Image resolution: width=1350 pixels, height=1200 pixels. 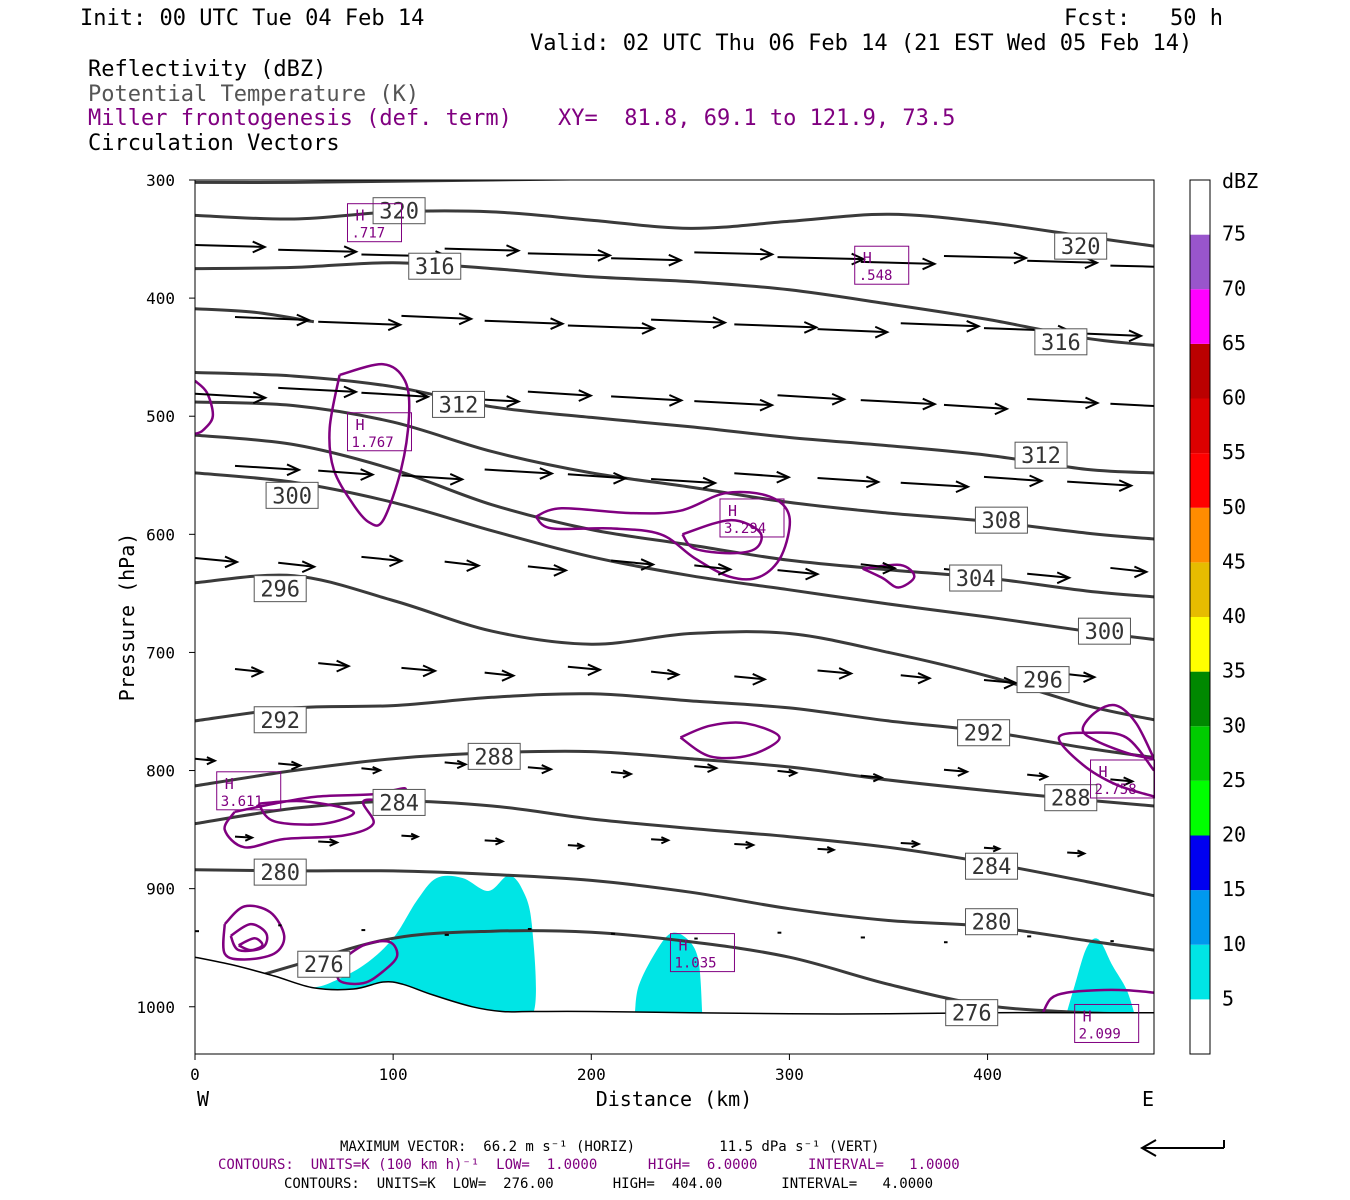 What do you see at coordinates (1081, 247) in the screenshot?
I see `theta-label-text: 320` at bounding box center [1081, 247].